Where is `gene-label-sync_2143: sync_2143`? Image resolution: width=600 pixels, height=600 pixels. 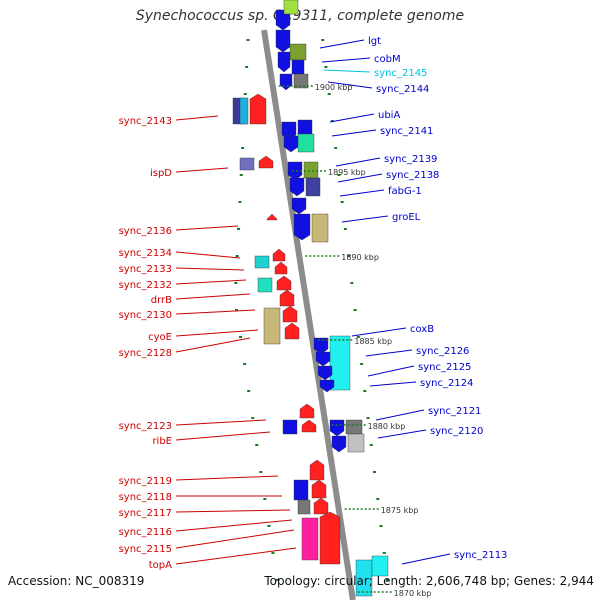 gene-label-sync_2143: sync_2143 is located at coordinates (145, 121).